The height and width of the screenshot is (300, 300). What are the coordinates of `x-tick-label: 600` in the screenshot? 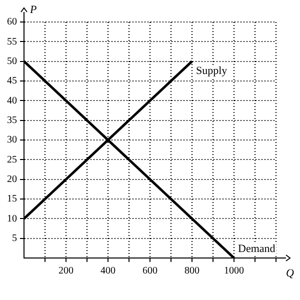 It's located at (150, 271).